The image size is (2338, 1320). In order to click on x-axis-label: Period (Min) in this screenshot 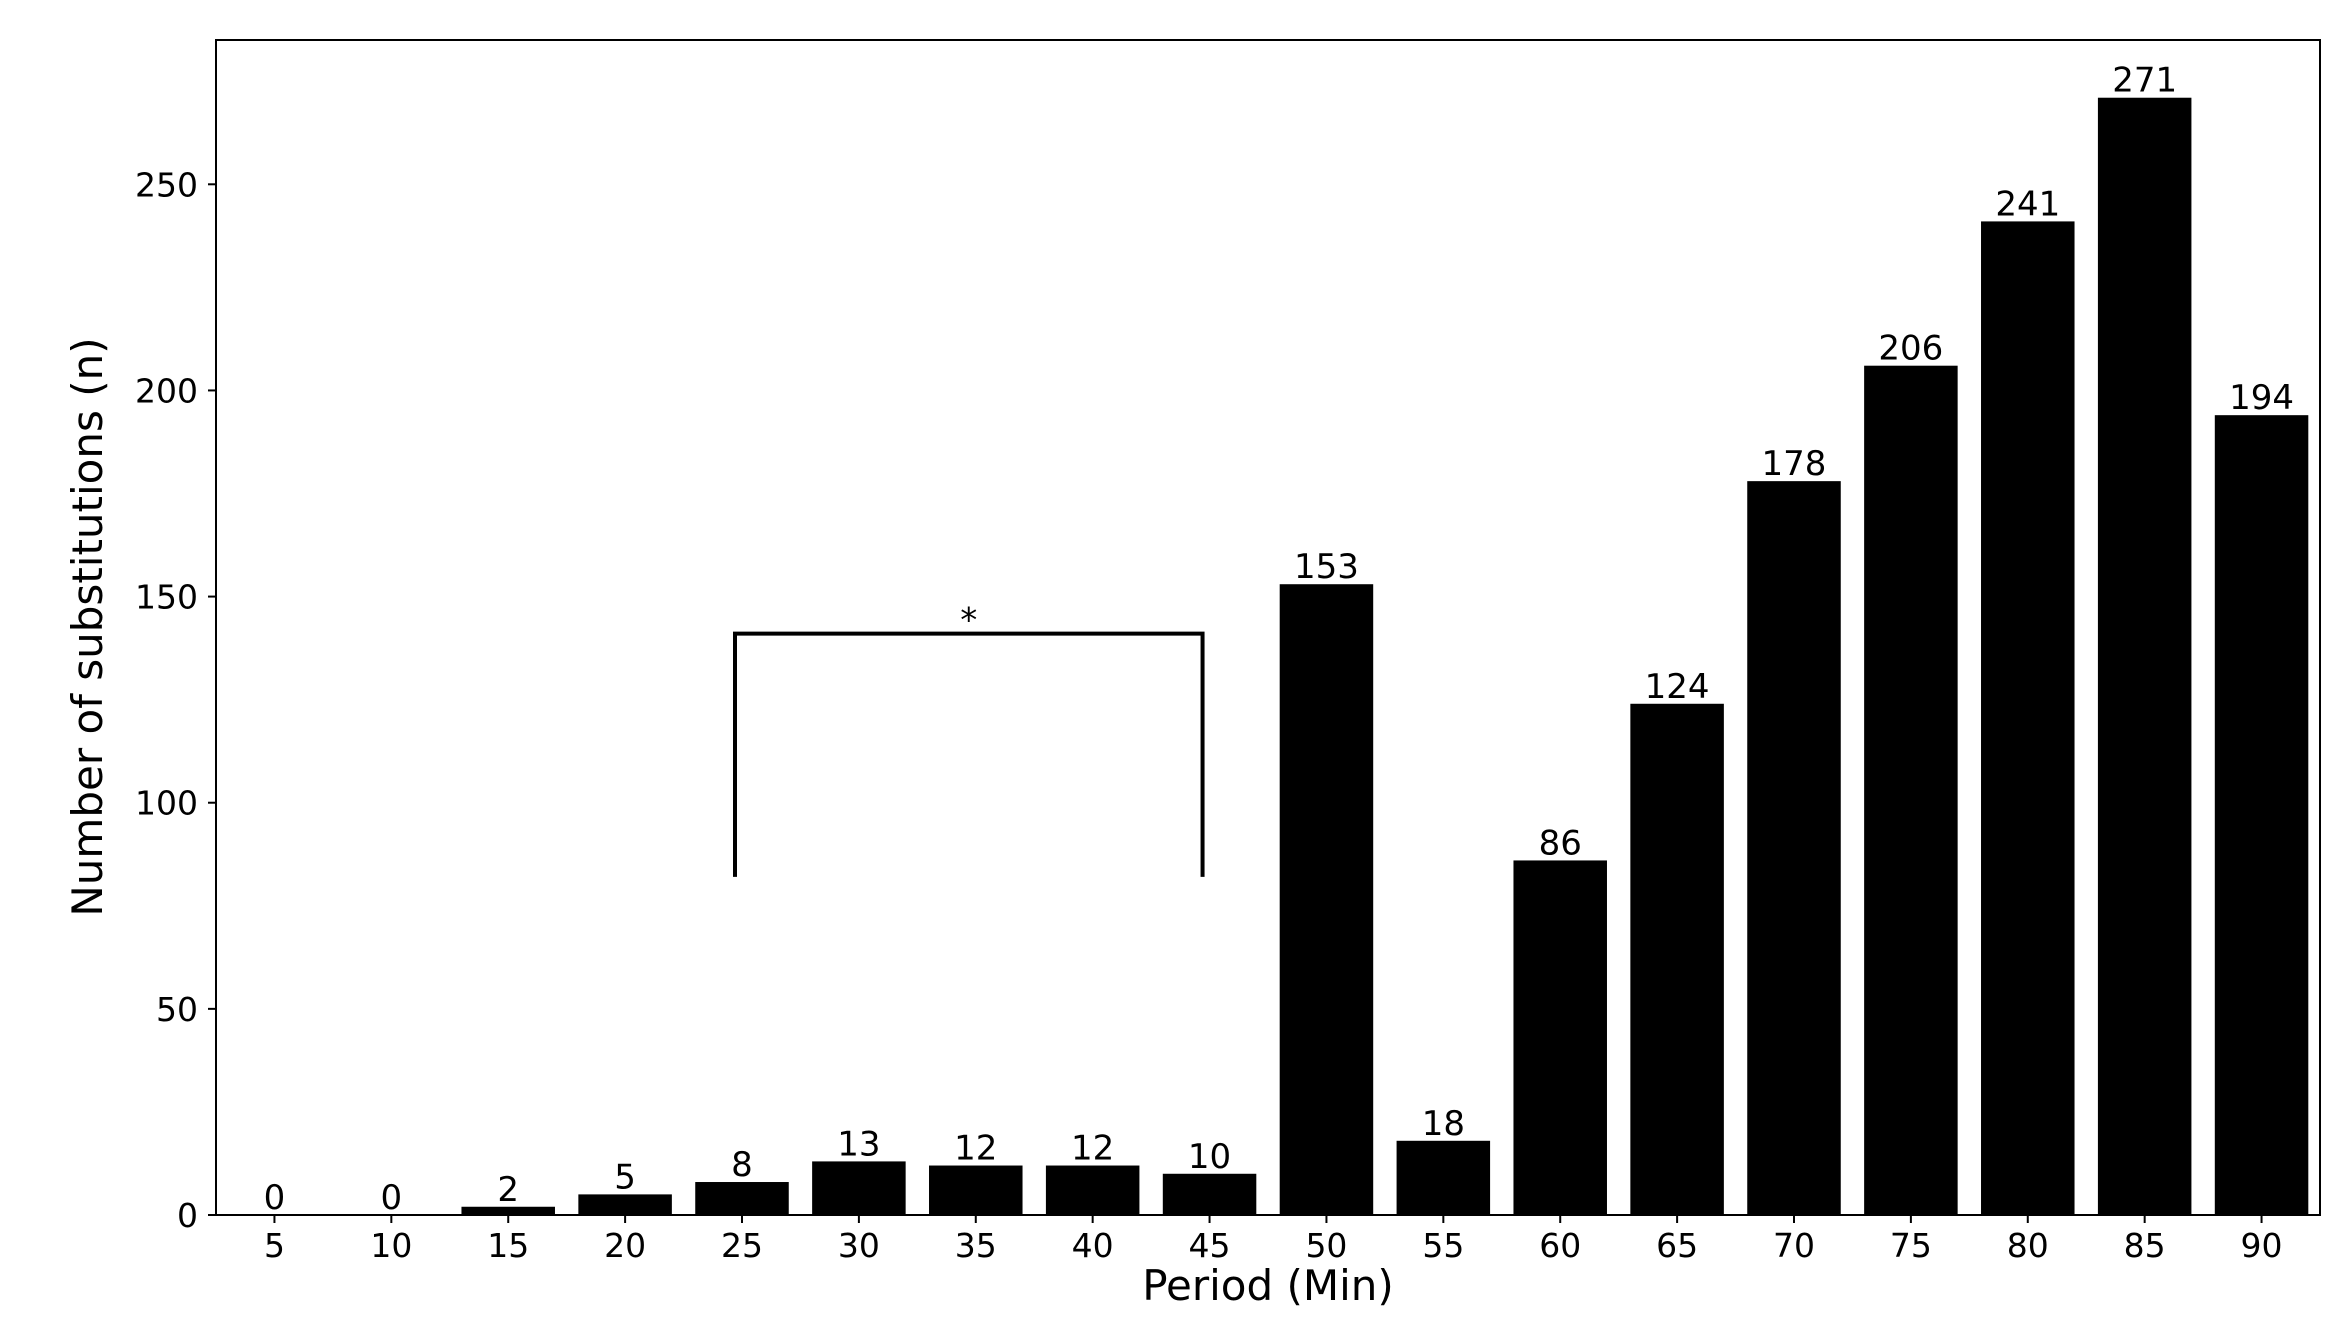, I will do `click(1268, 1285)`.